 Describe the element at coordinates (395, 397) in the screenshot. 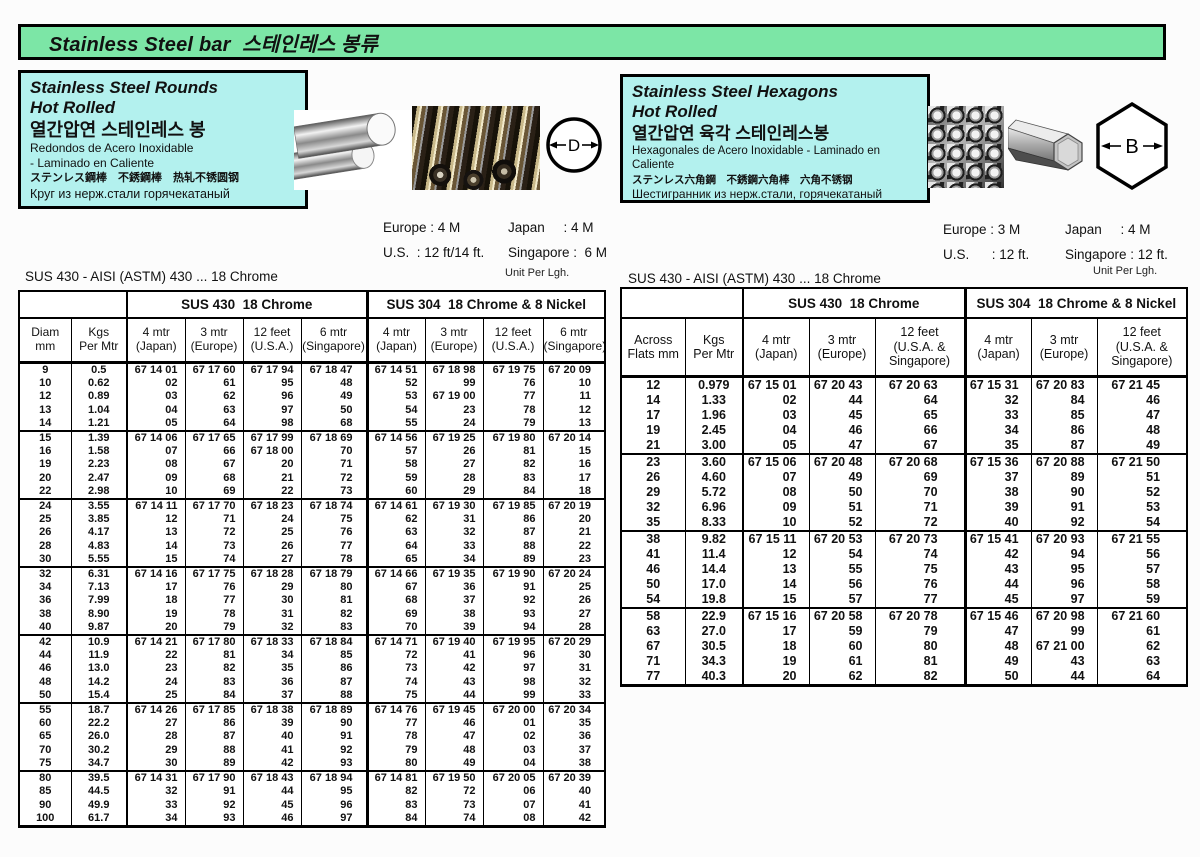

I see `impa-code-cell: 53` at that location.